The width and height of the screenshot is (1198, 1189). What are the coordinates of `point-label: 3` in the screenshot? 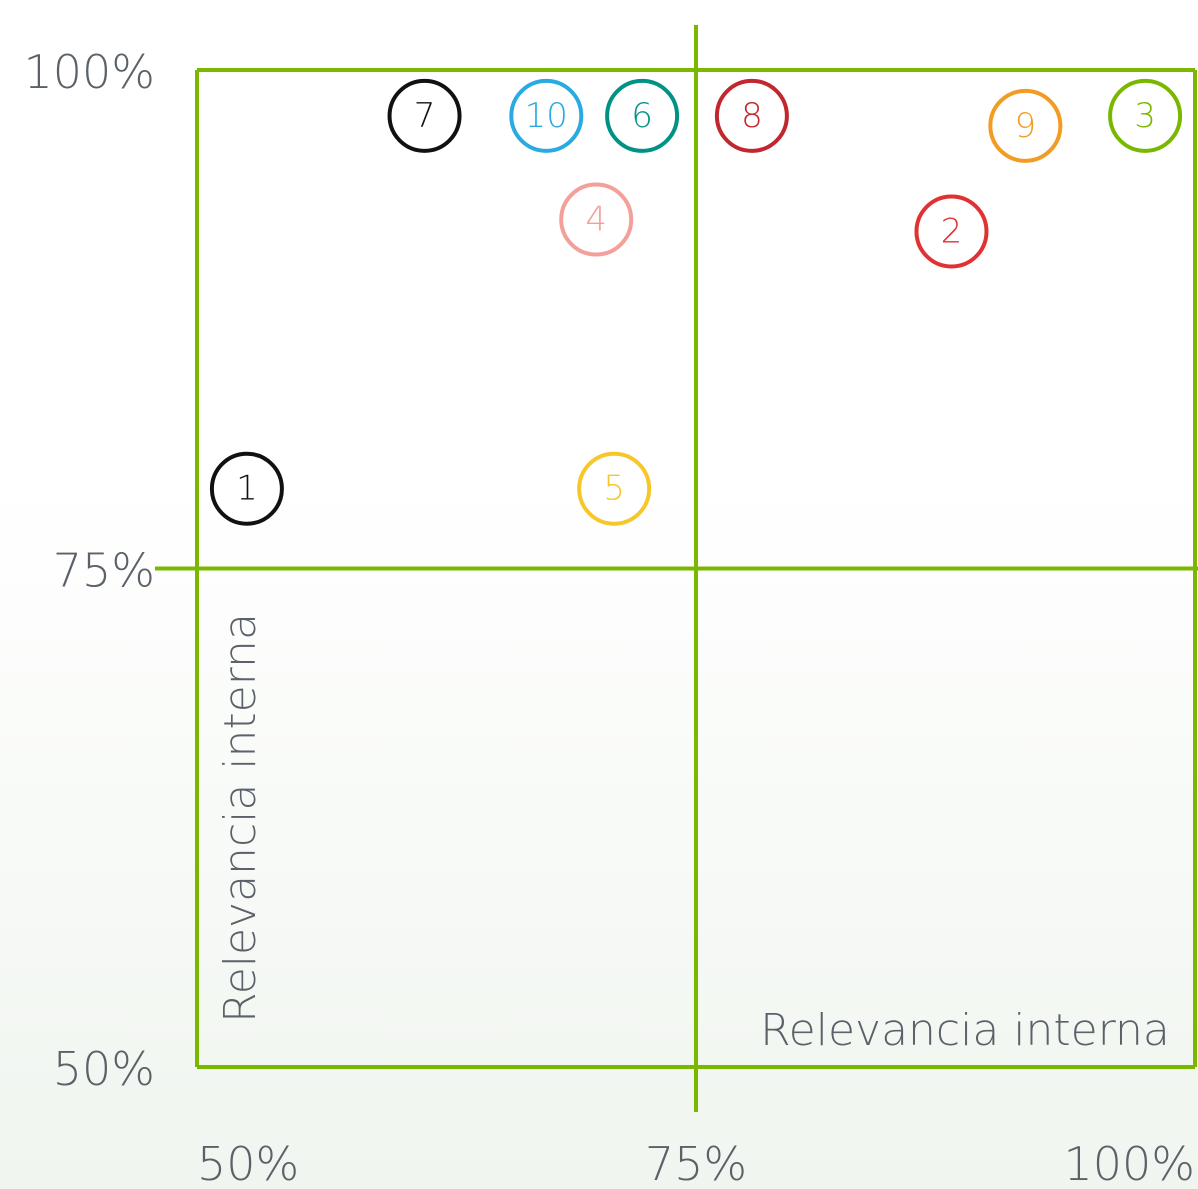 It's located at (1145, 116).